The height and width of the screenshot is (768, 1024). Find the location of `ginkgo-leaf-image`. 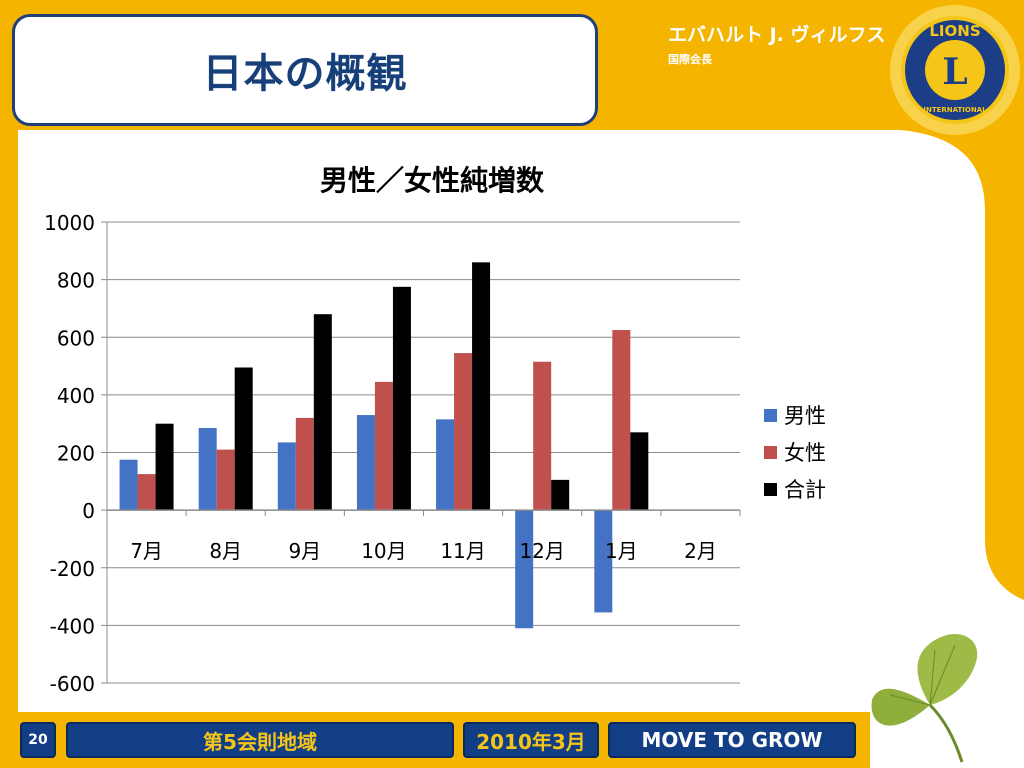

ginkgo-leaf-image is located at coordinates (924, 698).